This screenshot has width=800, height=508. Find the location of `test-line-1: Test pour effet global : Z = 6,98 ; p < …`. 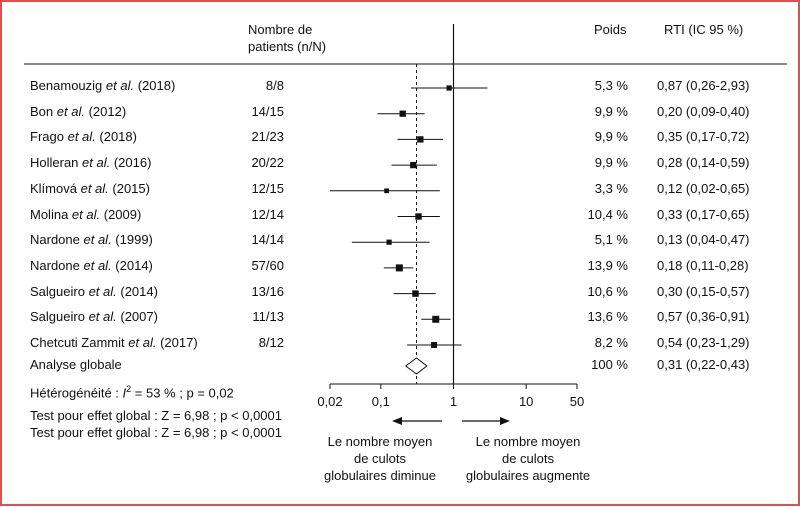

test-line-1: Test pour effet global : Z = 6,98 ; p < … is located at coordinates (156, 415).